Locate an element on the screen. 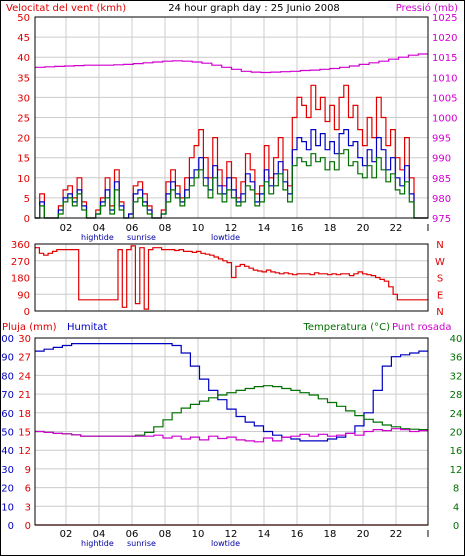 The width and height of the screenshot is (465, 556). rain-axis-label: Pluja (mm) is located at coordinates (29, 327).